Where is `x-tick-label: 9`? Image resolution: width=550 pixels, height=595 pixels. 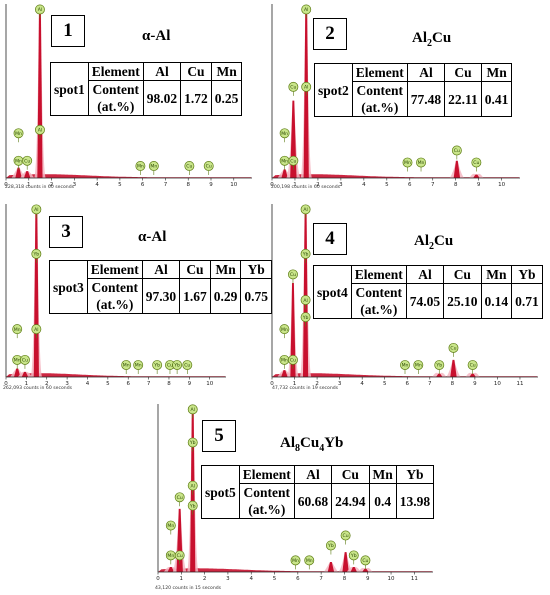
x-tick-label: 9 is located at coordinates (190, 384).